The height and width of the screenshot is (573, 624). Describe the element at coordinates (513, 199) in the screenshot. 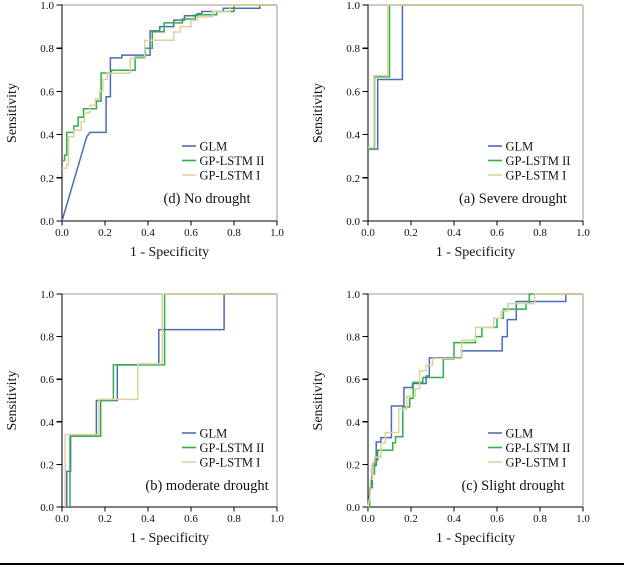

I see `chart-caption: (a) Severe drought` at that location.